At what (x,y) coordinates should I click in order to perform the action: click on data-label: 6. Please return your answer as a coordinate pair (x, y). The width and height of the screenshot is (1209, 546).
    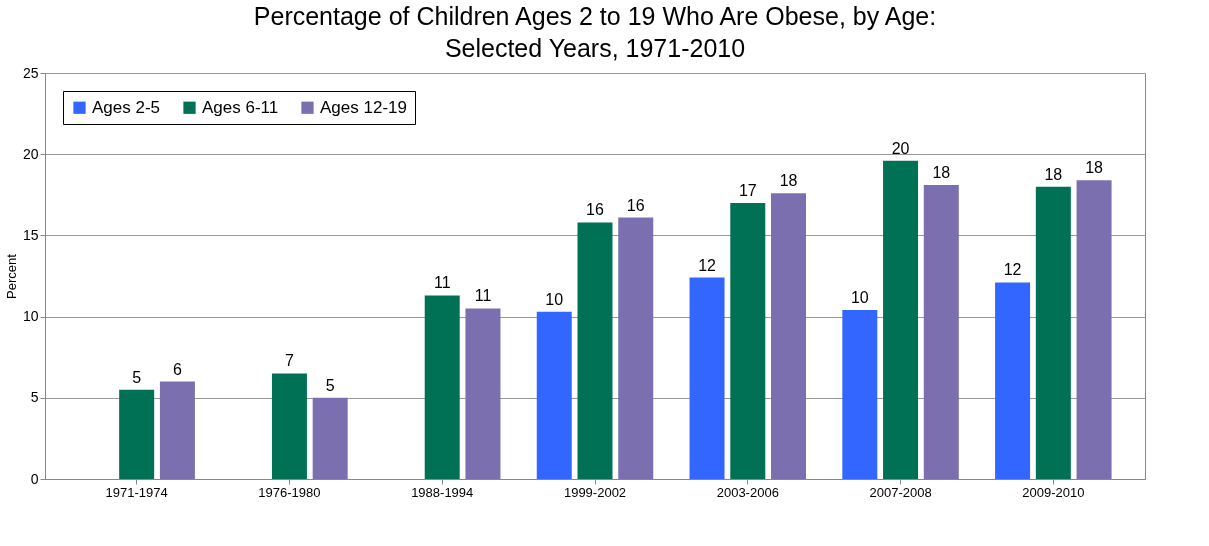
    Looking at the image, I should click on (177, 369).